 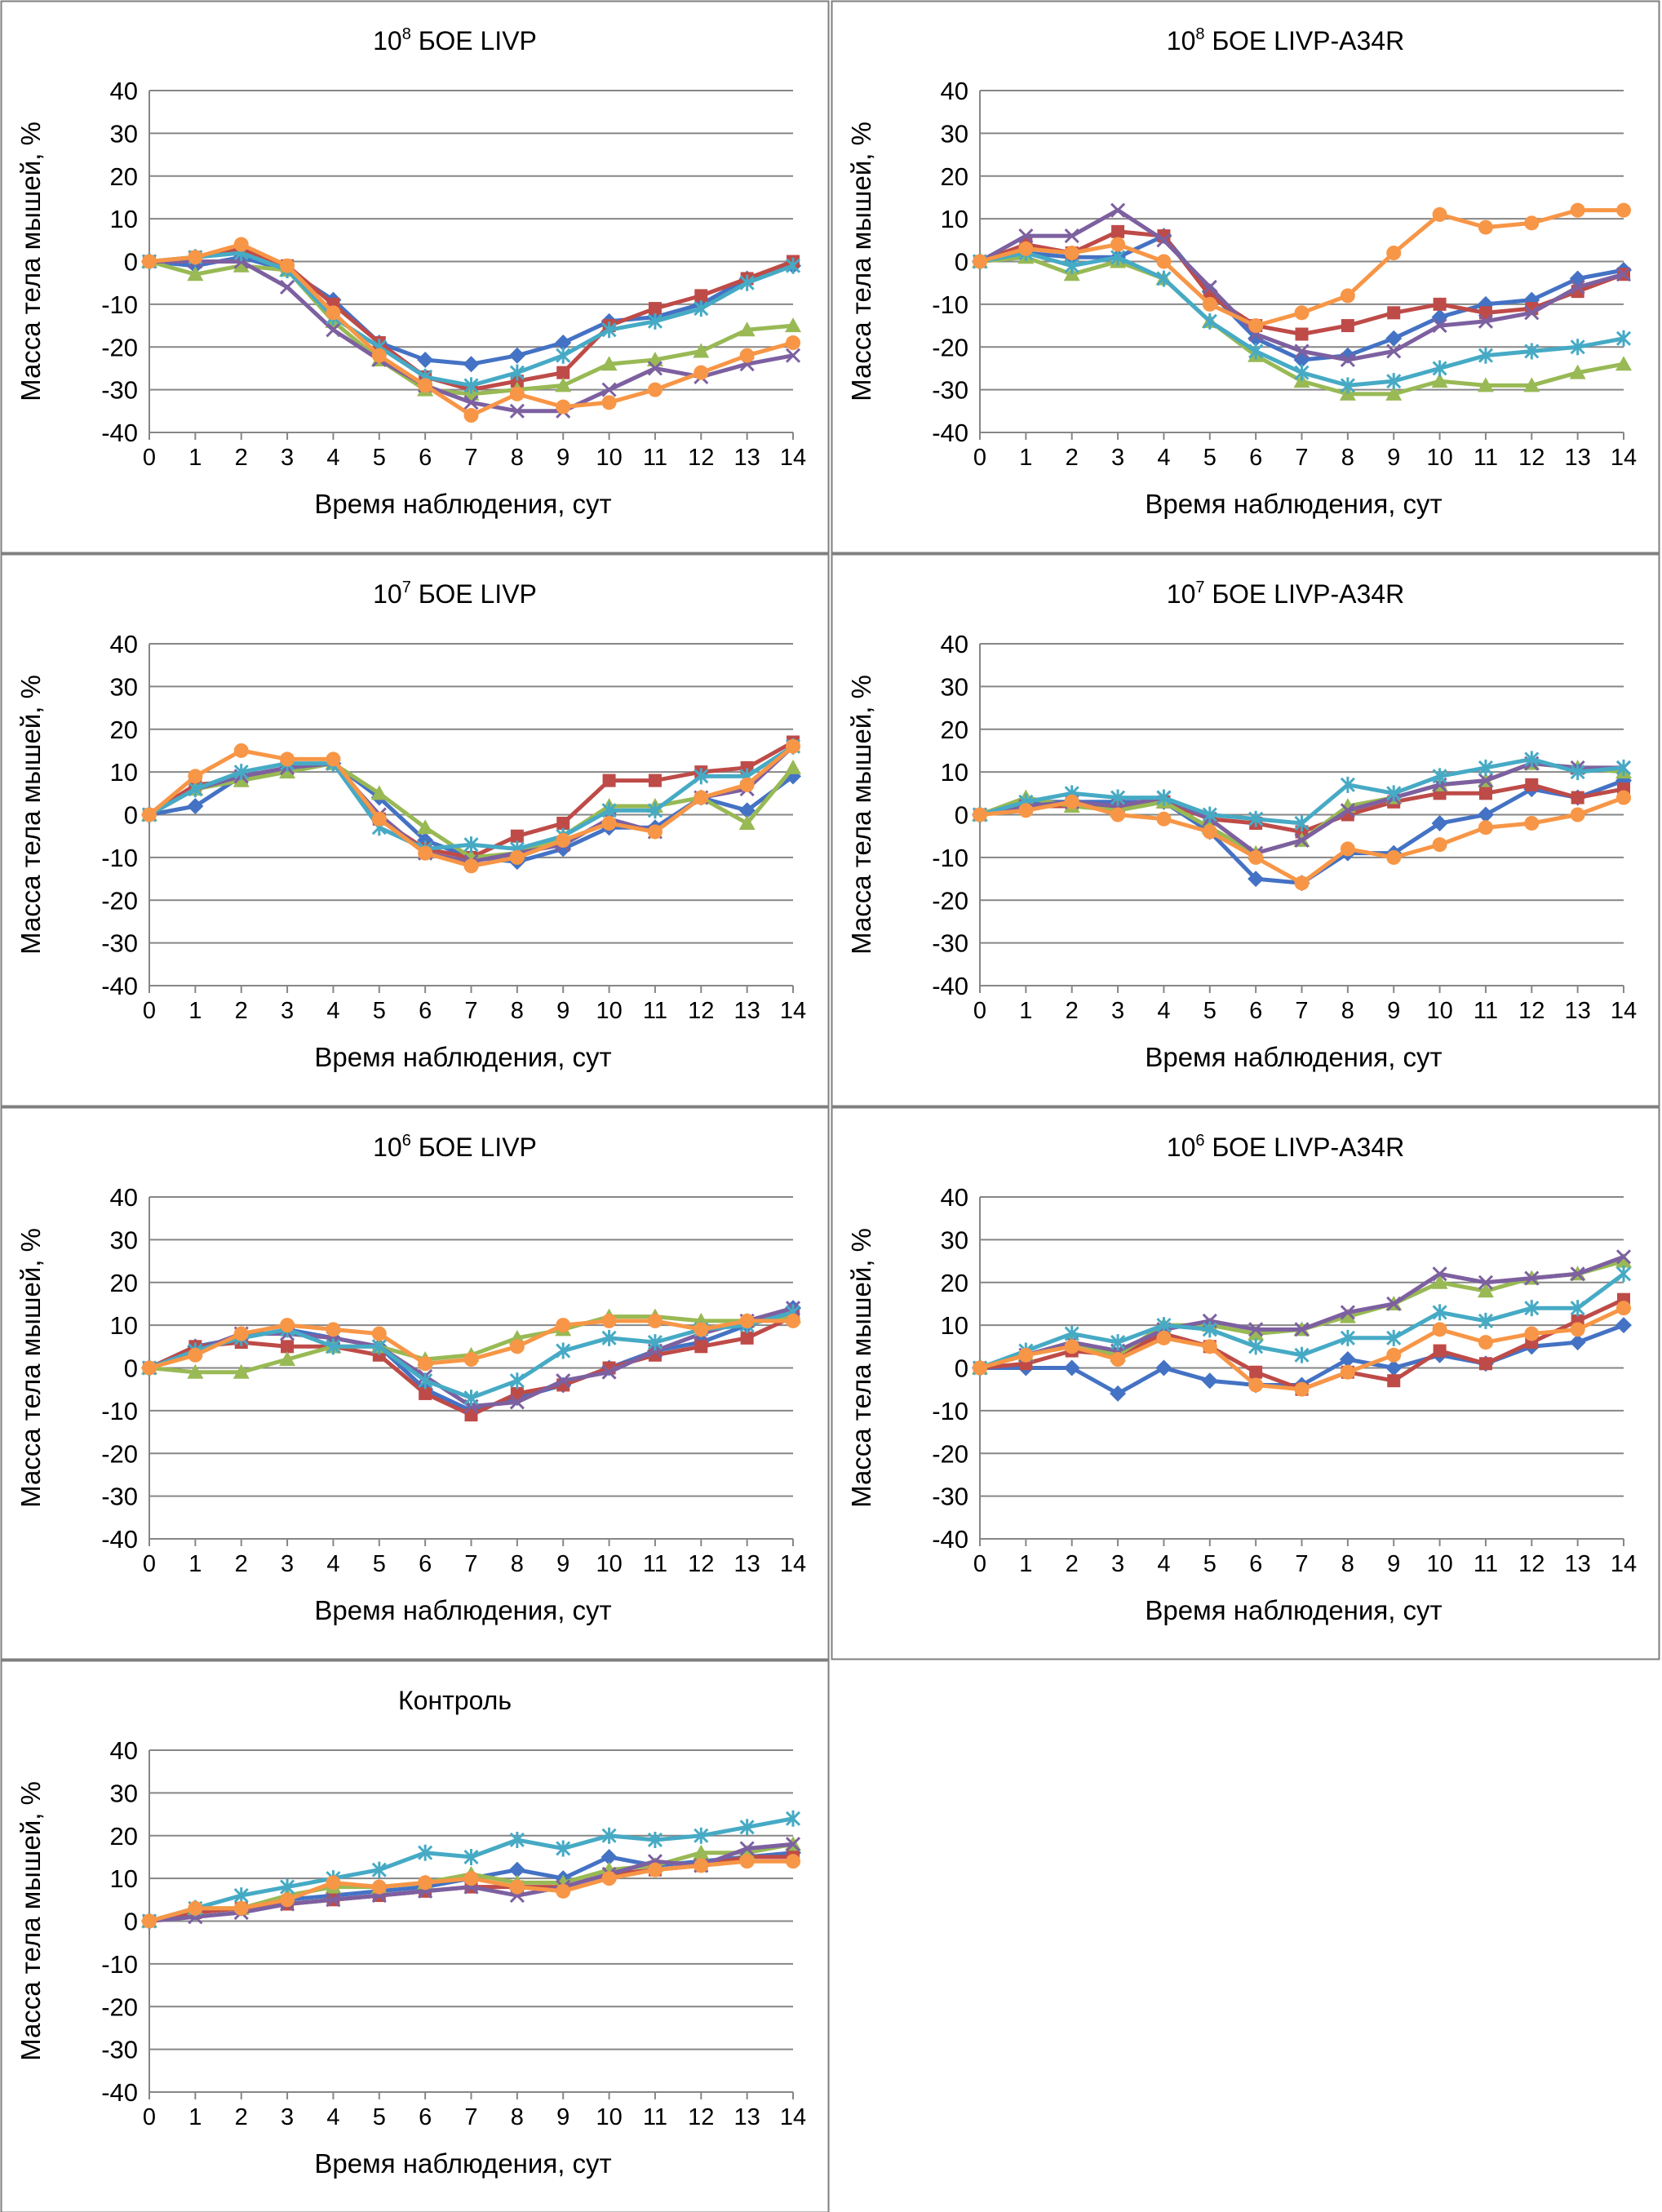 What do you see at coordinates (31, 815) in the screenshot?
I see `y-axis-title: Масса тела мышей, %` at bounding box center [31, 815].